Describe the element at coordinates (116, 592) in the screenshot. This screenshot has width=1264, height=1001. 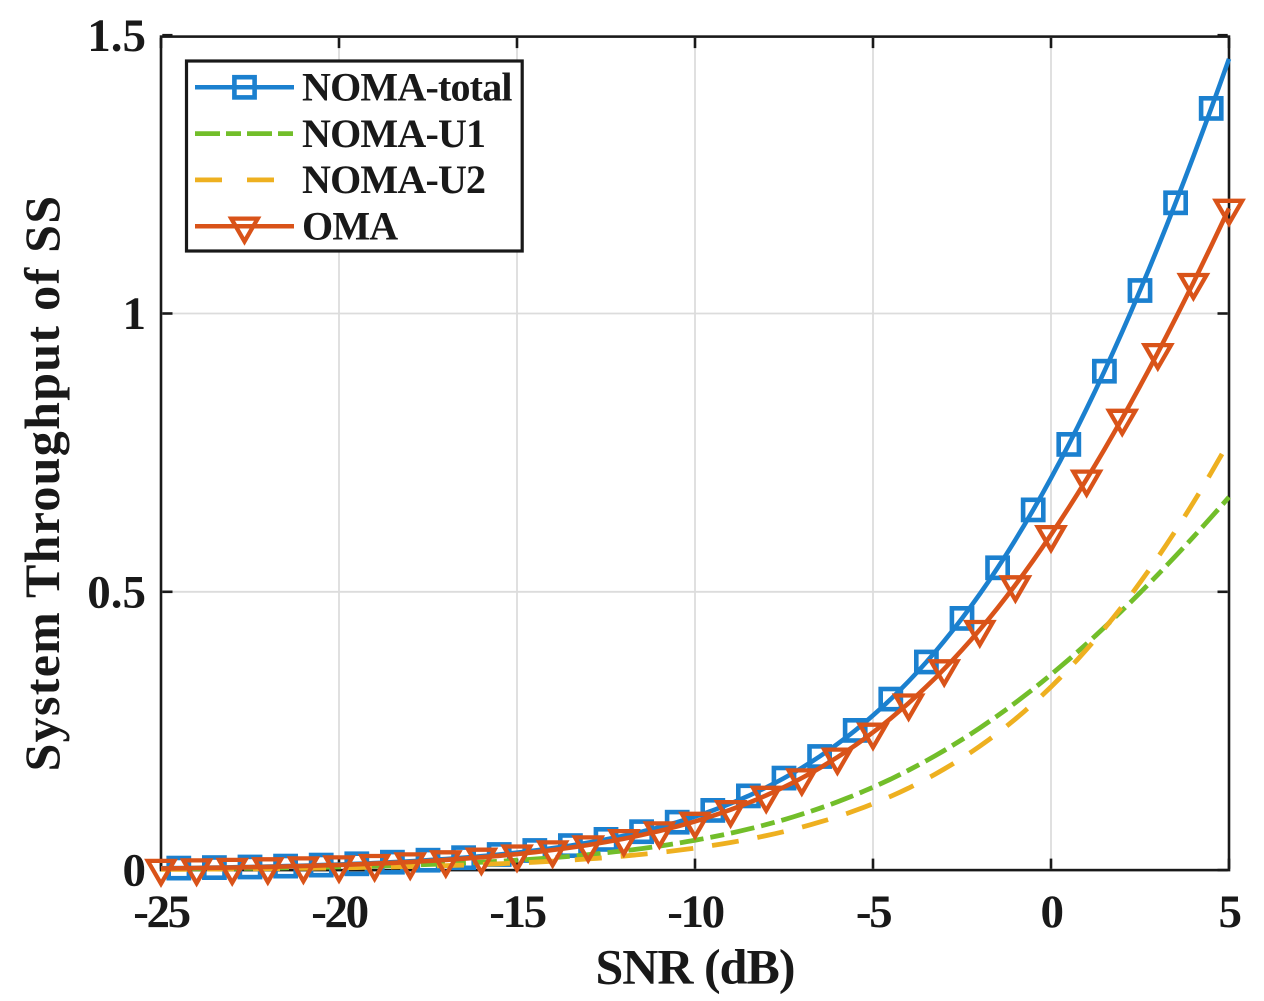
I see `svg-text: 0.5` at that location.